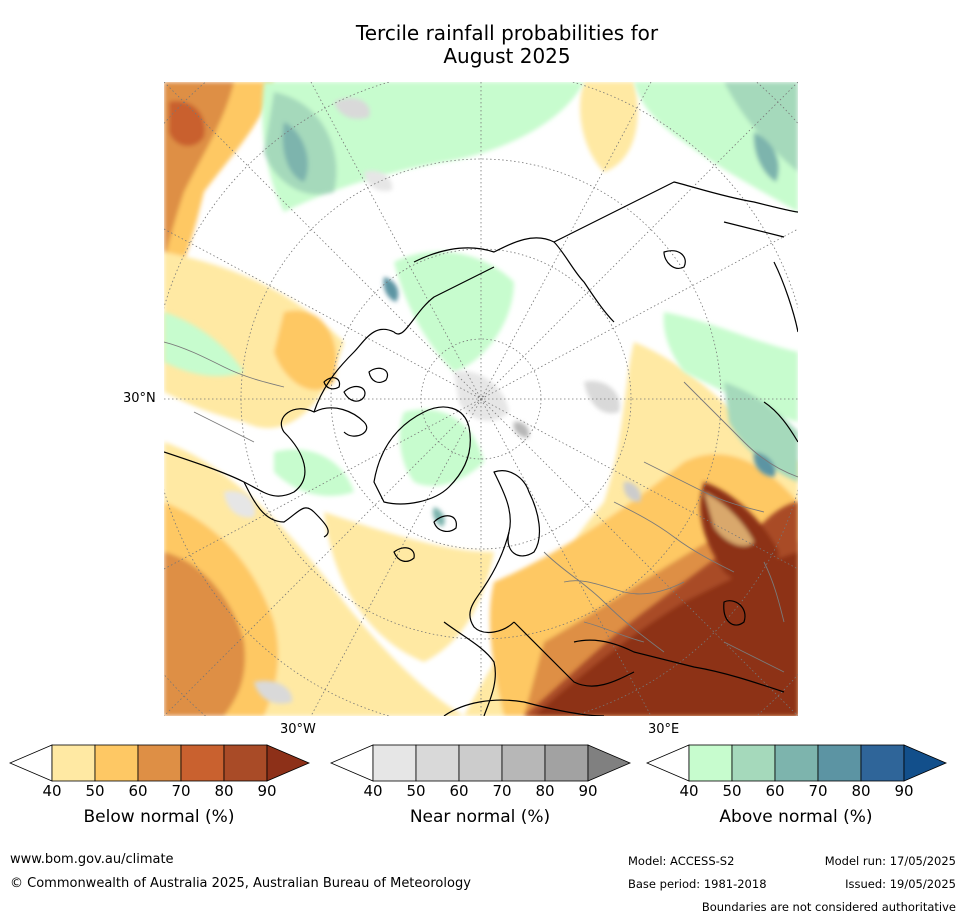 The image size is (965, 919). I want to click on lat-label-30n: 30°N, so click(139, 398).